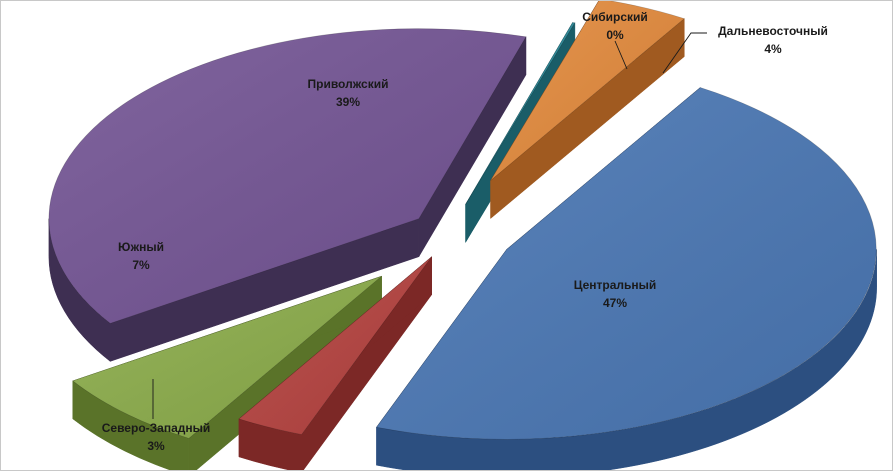 Image resolution: width=893 pixels, height=471 pixels. Describe the element at coordinates (773, 31) in the screenshot. I see `label-dalnevostochny-name: Дальневосточный` at that location.